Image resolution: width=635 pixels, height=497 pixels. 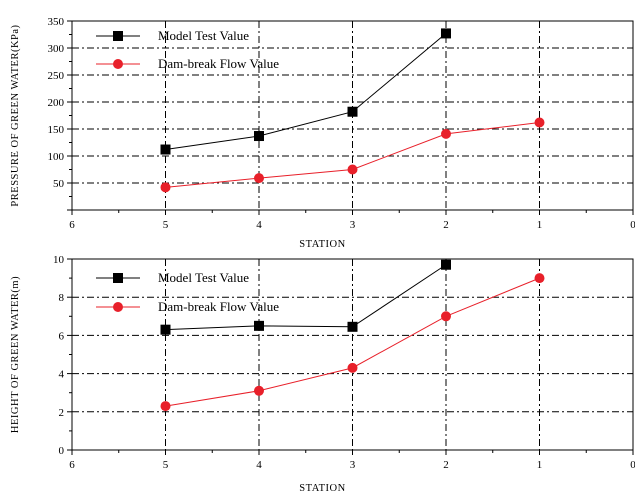 What do you see at coordinates (62, 413) in the screenshot?
I see `y-tick-label: 2` at bounding box center [62, 413].